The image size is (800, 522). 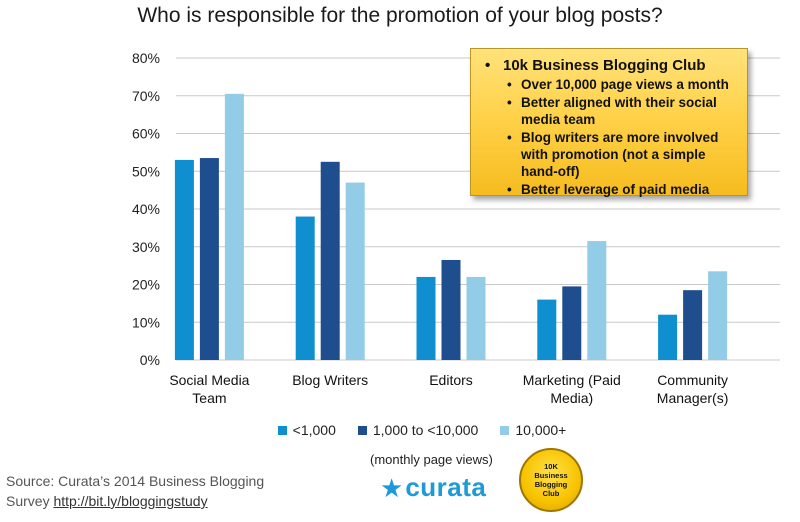 What do you see at coordinates (604, 65) in the screenshot?
I see `callout-heading: 10k Business Blogging Club` at bounding box center [604, 65].